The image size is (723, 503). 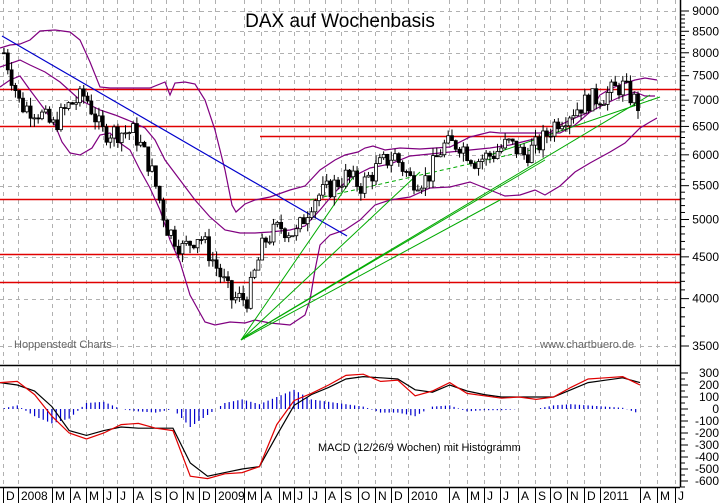 What do you see at coordinates (348, 496) in the screenshot?
I see `month-label: S` at bounding box center [348, 496].